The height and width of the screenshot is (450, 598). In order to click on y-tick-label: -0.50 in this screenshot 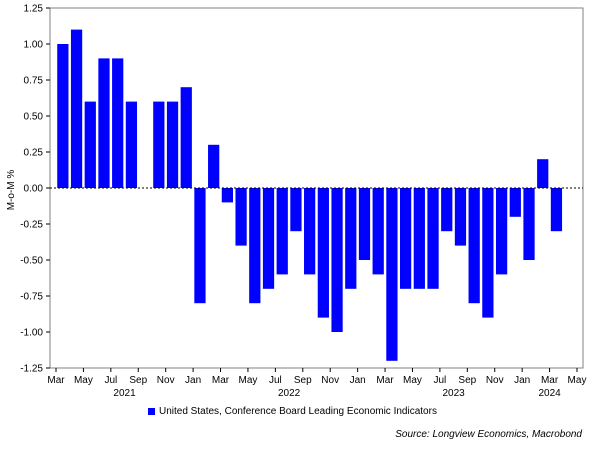, I will do `click(31, 261)`.